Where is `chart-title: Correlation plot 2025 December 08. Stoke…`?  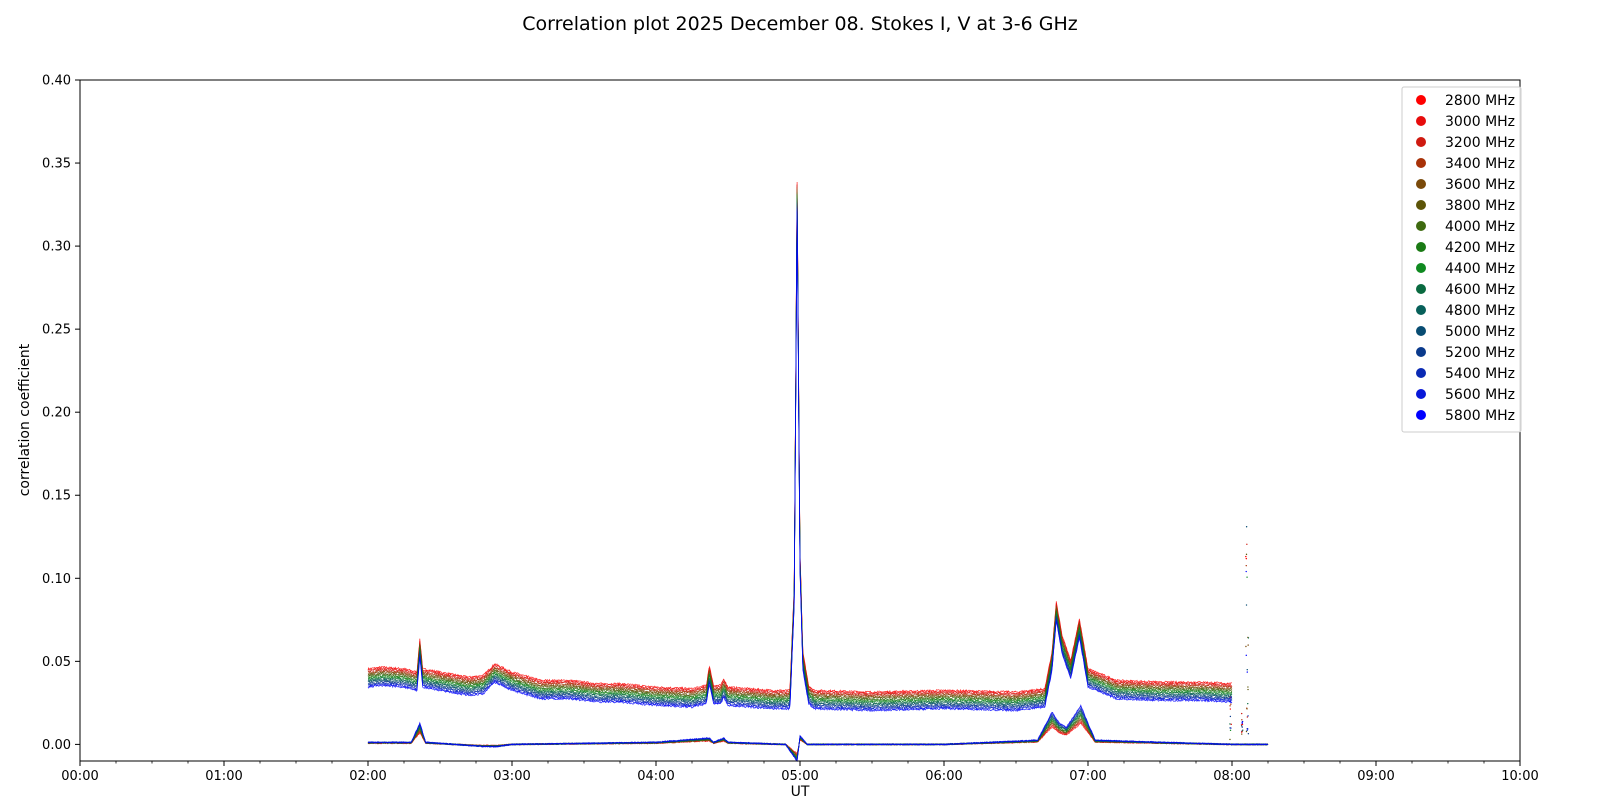
chart-title: Correlation plot 2025 December 08. Stoke… is located at coordinates (799, 24).